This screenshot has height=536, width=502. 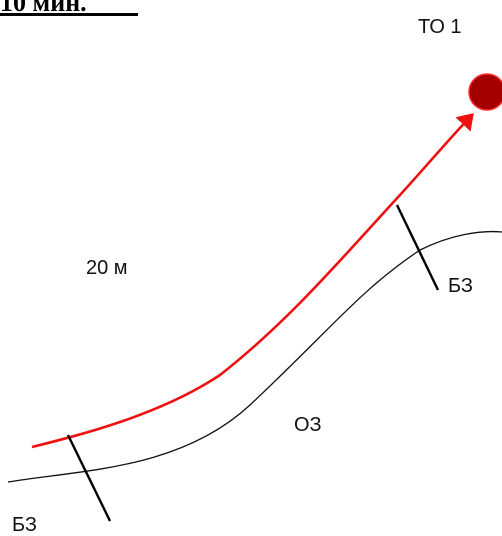 I want to click on zone-label-top: БЗ, so click(x=460, y=286).